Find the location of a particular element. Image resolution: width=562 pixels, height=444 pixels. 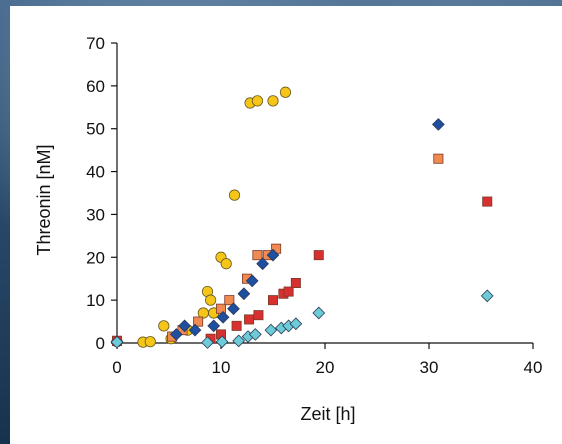

x-axis-label: Zeit [h] is located at coordinates (327, 414).